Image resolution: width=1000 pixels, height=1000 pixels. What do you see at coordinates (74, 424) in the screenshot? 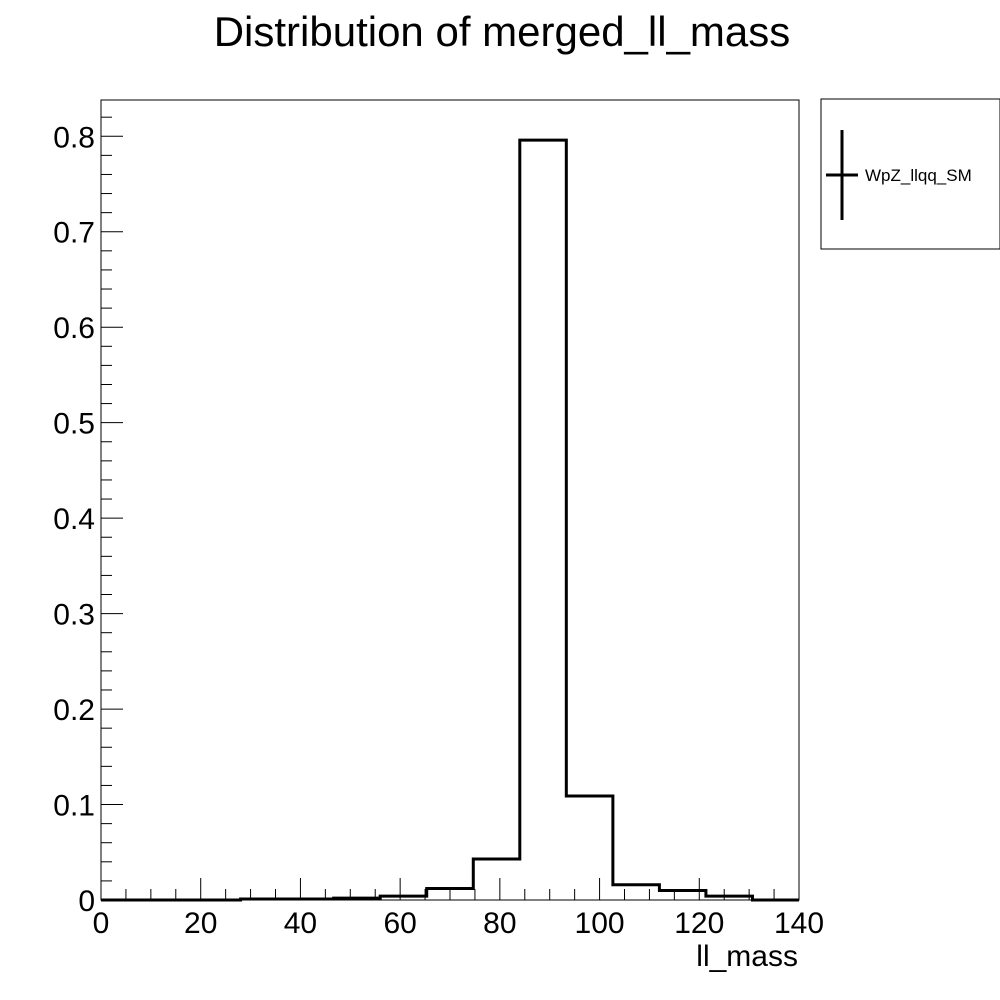
I see `y-tick-label: 0.5` at bounding box center [74, 424].